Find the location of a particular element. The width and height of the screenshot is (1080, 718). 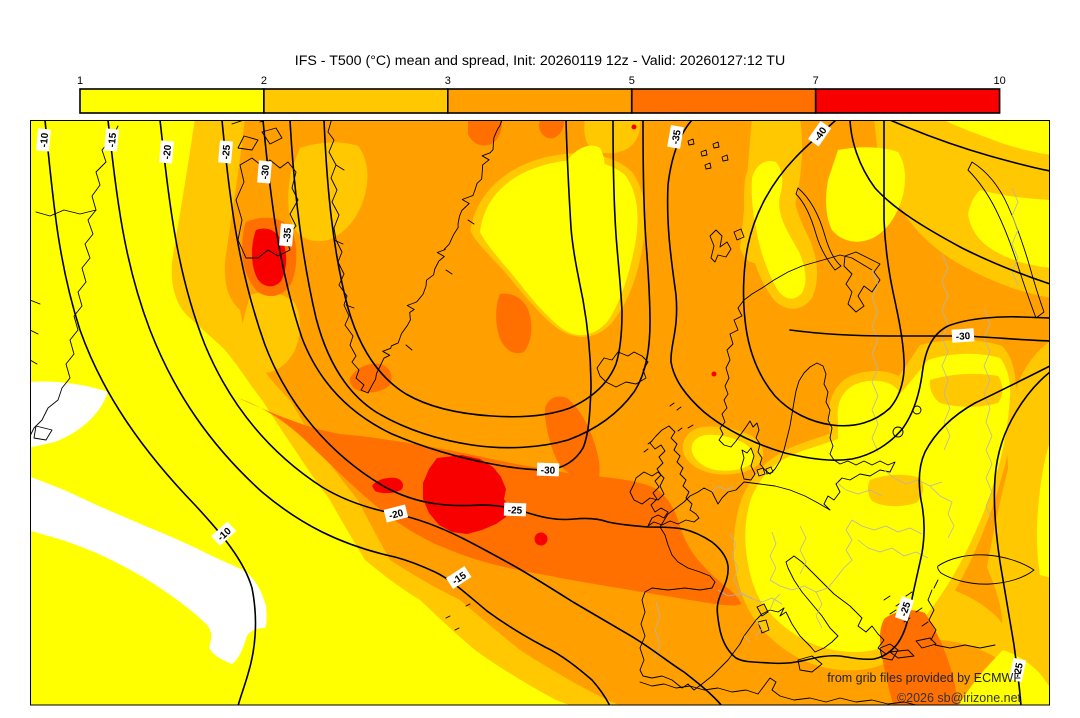

svg-text: ©2026 sb@irizone.net is located at coordinates (959, 698).